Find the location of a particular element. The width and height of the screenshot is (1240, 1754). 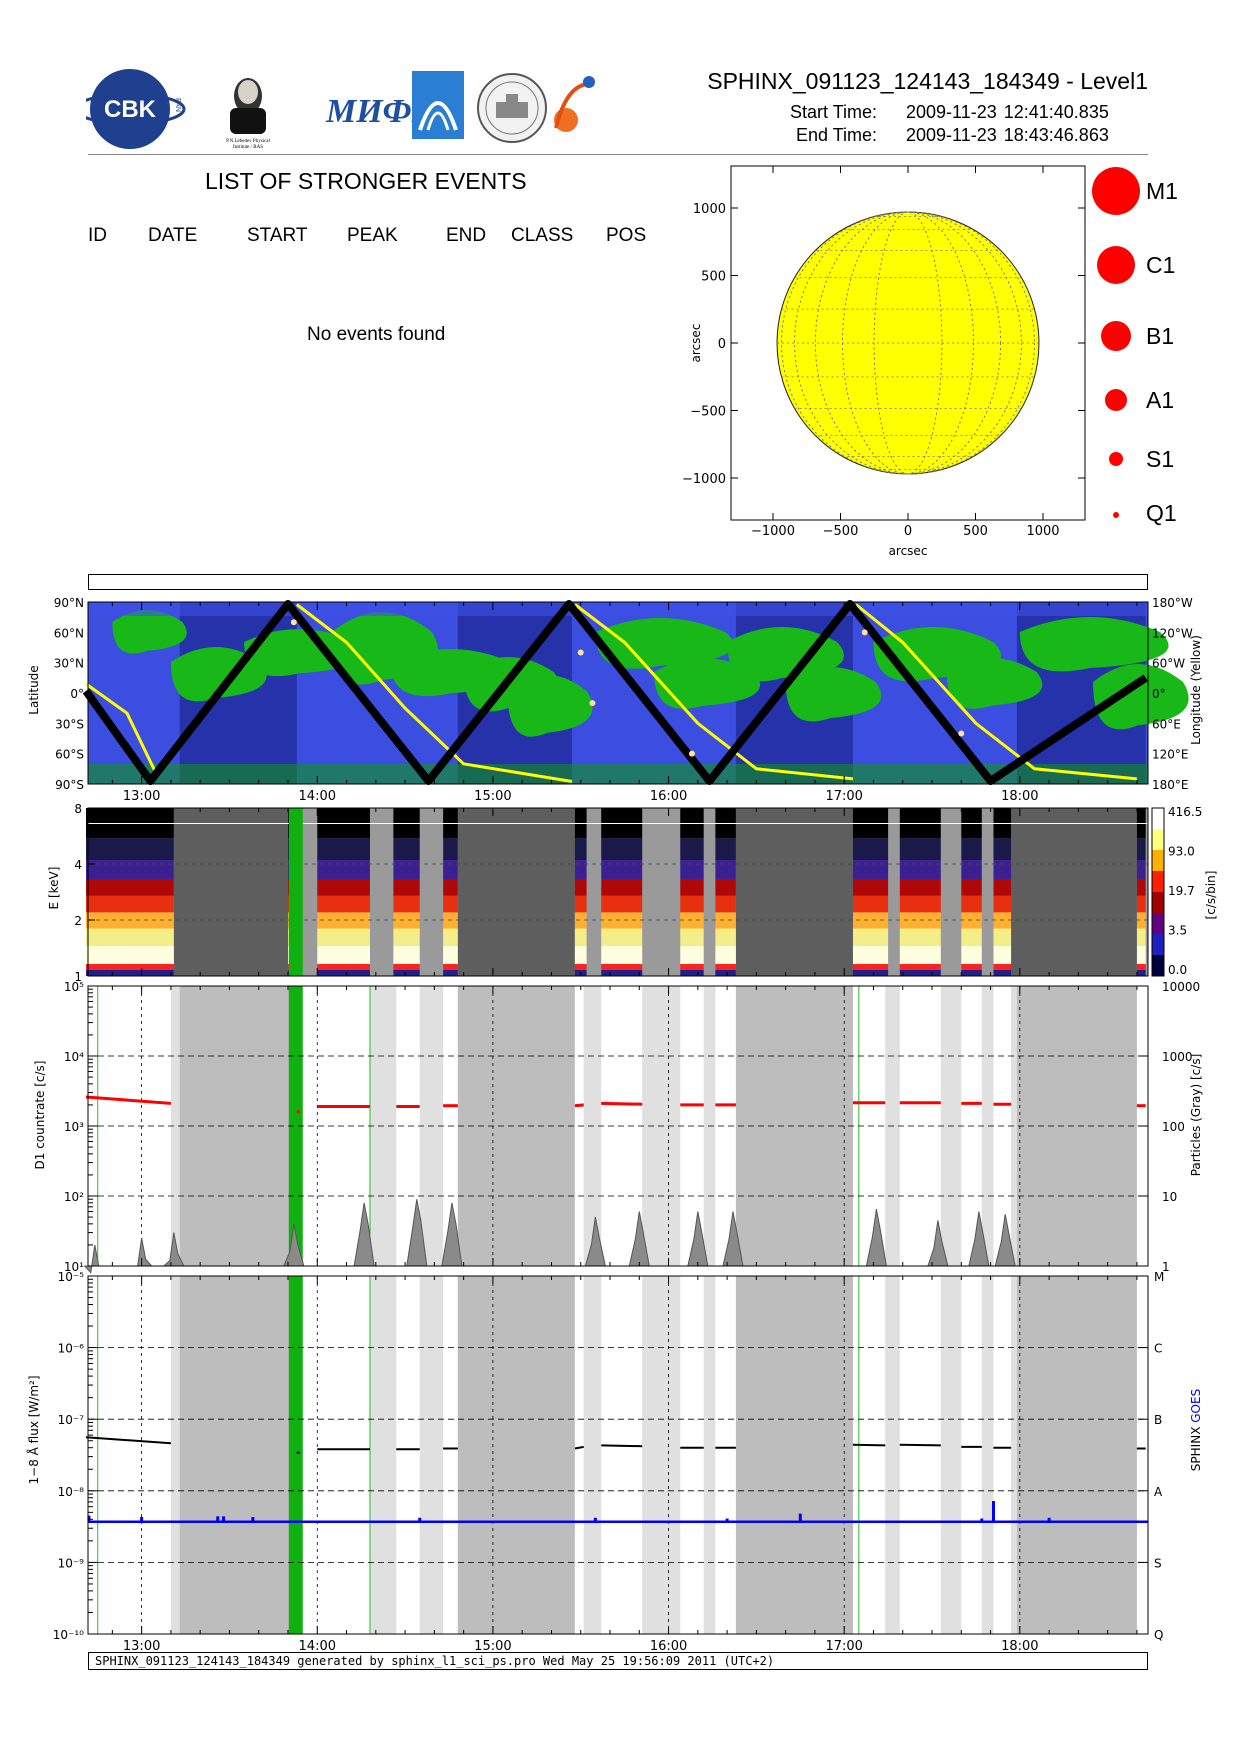

flux-ytick-left-label: 10⁻⁶ is located at coordinates (71, 1349).